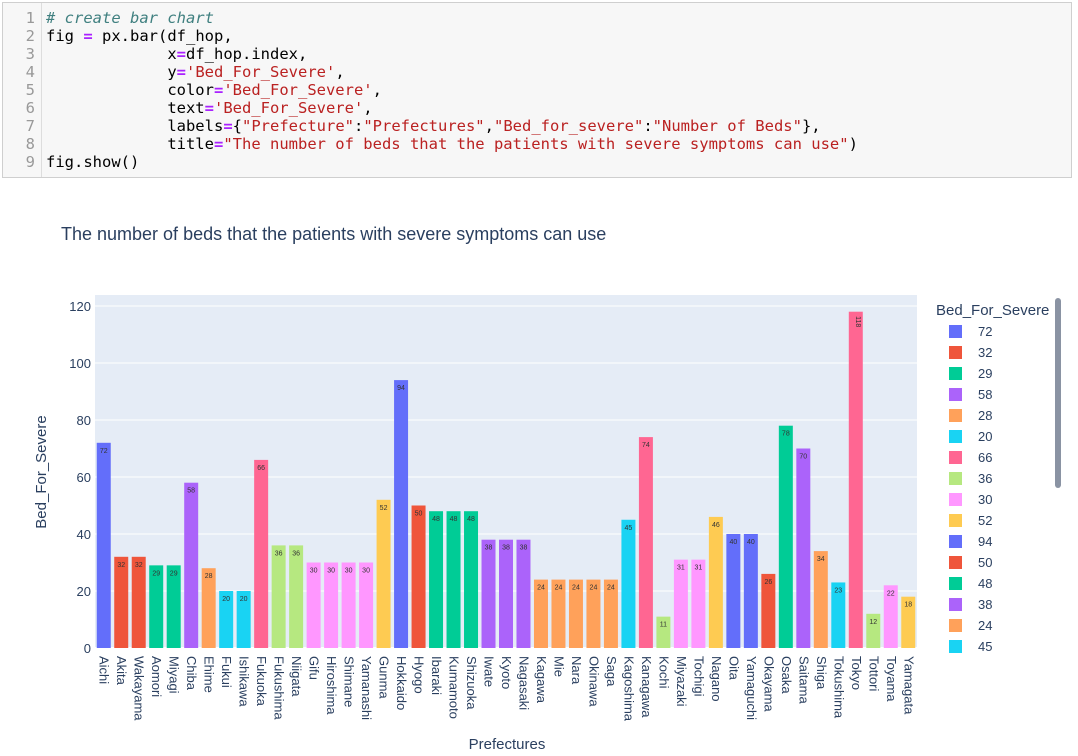 The image size is (1078, 756). I want to click on code-token: :, so click(648, 126).